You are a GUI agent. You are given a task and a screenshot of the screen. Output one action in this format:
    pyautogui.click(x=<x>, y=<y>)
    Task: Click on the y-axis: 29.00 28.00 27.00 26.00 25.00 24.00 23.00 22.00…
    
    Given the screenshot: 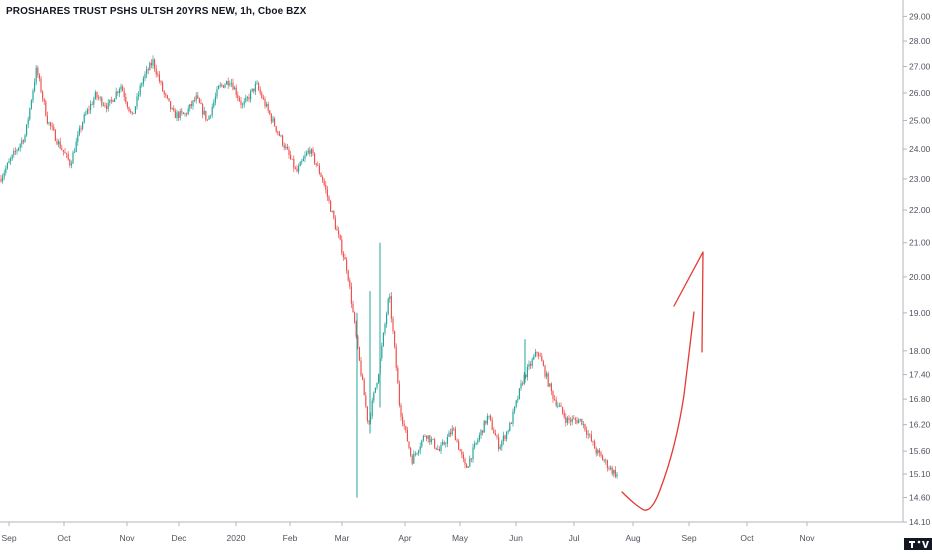 What is the action you would take?
    pyautogui.click(x=916, y=263)
    